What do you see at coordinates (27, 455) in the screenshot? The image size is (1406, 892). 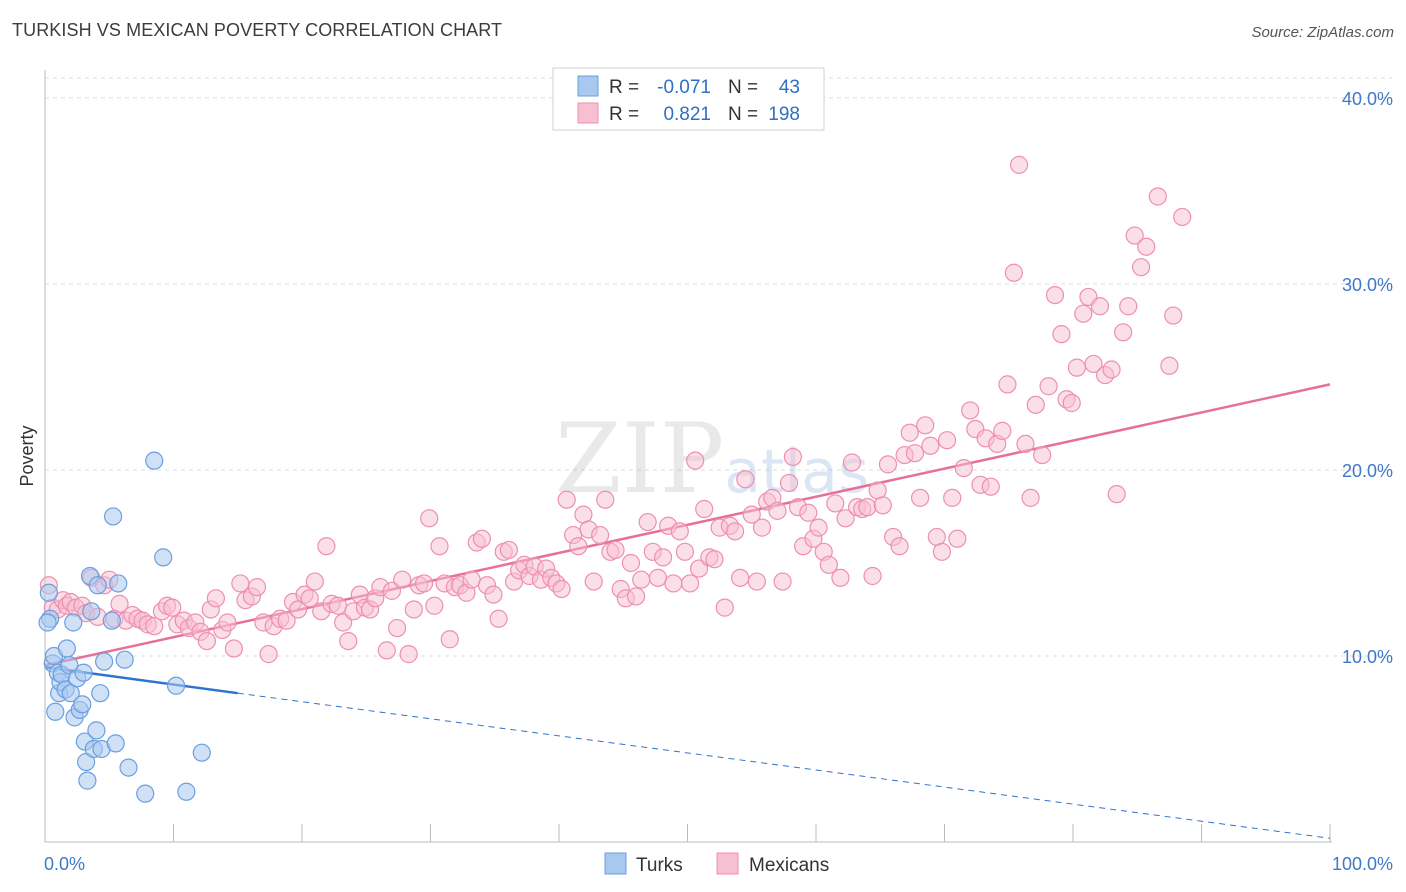 I see `y-axis-label: Poverty` at bounding box center [27, 455].